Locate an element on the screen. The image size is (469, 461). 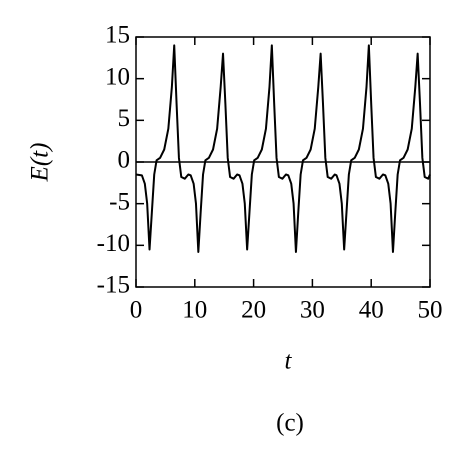
y-axis-label: E(t) is located at coordinates (40, 163).